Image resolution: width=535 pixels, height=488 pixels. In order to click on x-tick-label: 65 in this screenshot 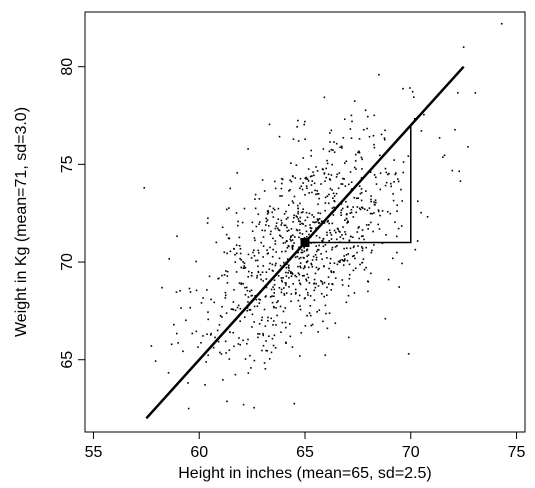, I will do `click(305, 452)`.